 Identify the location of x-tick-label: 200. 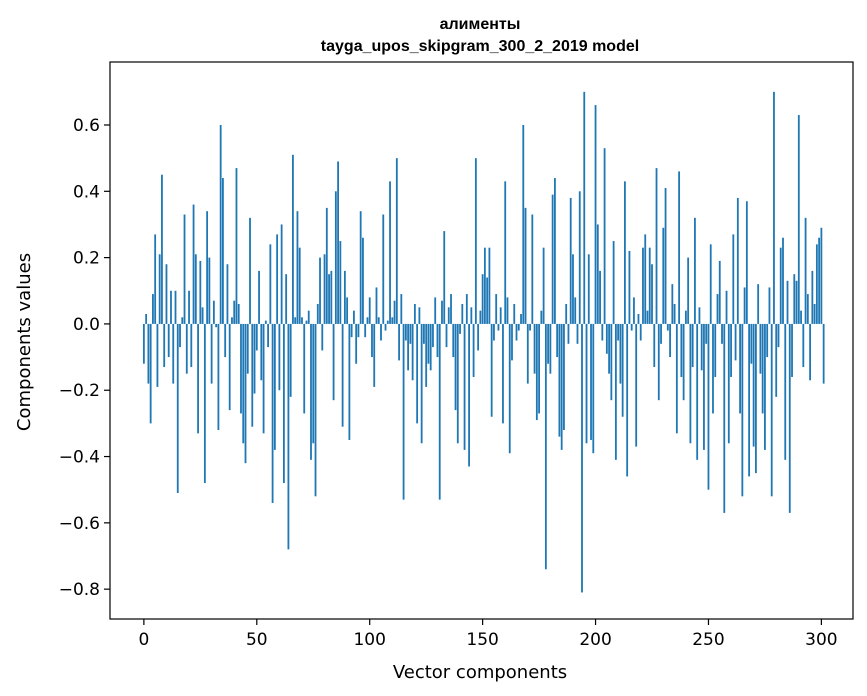
(595, 640).